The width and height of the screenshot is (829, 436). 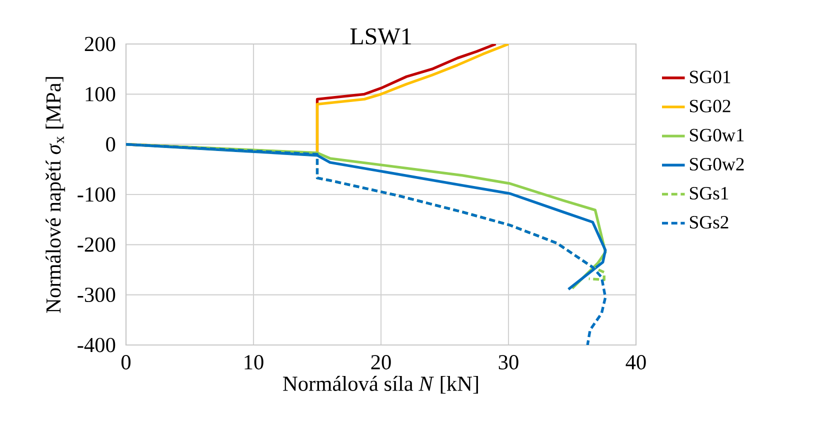 I want to click on x-tick-label: 40, so click(x=636, y=362).